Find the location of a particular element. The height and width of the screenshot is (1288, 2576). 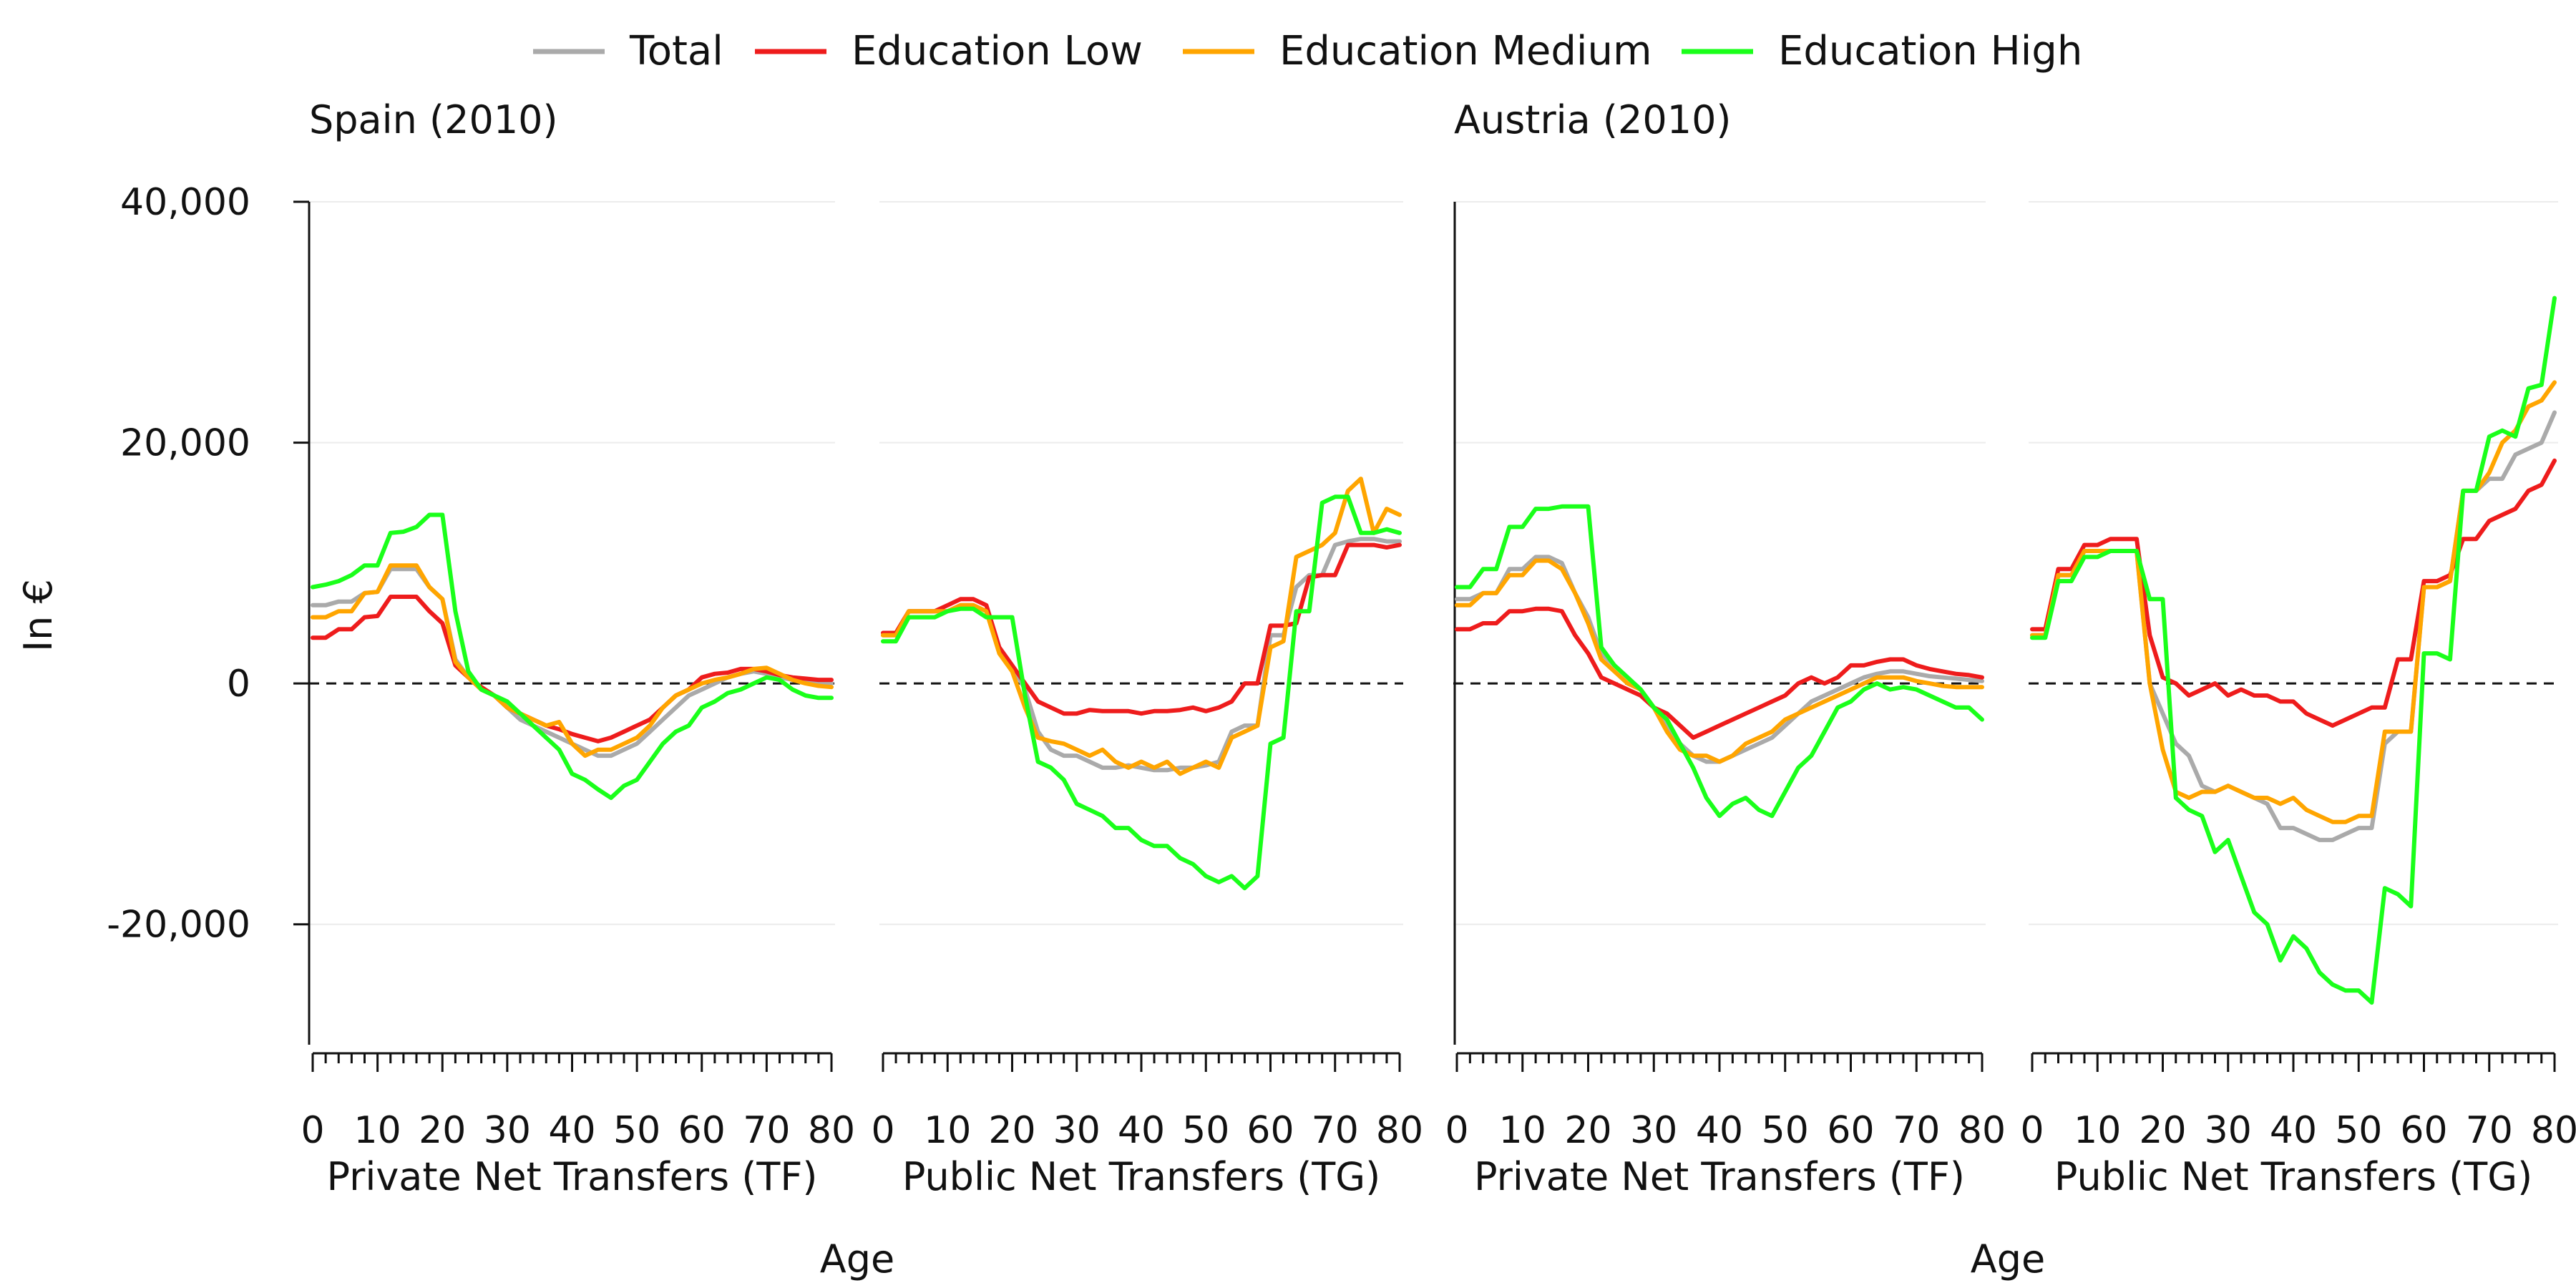

age-label-spain: Age is located at coordinates (857, 1259).